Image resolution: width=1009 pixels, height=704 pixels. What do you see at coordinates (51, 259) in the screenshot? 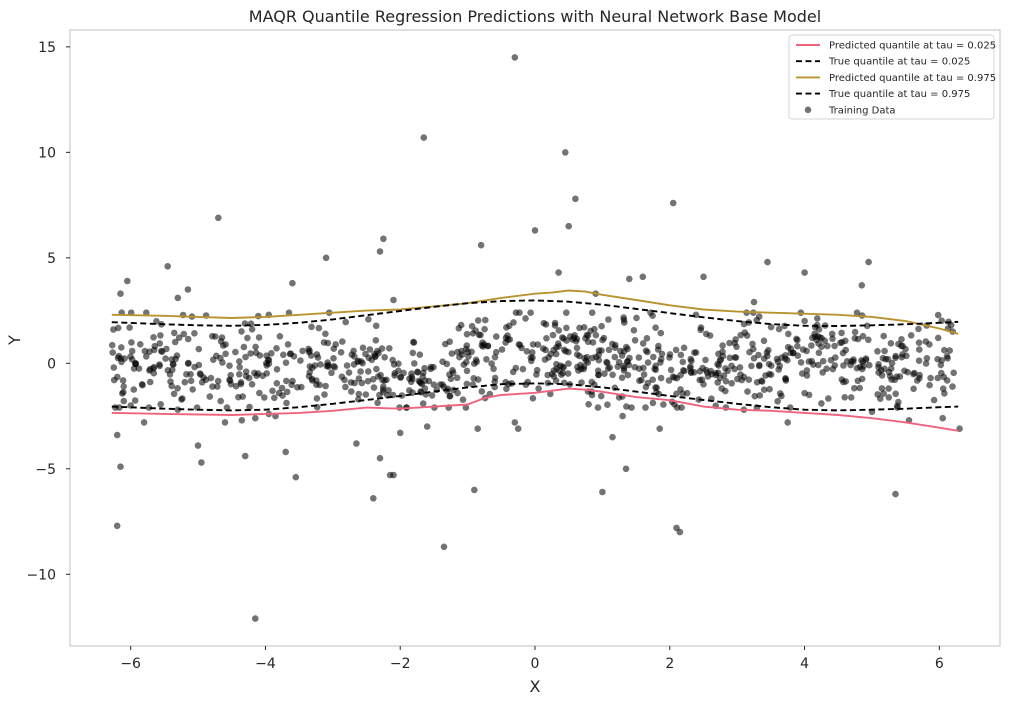
I see `y-tick-label: 5` at bounding box center [51, 259].